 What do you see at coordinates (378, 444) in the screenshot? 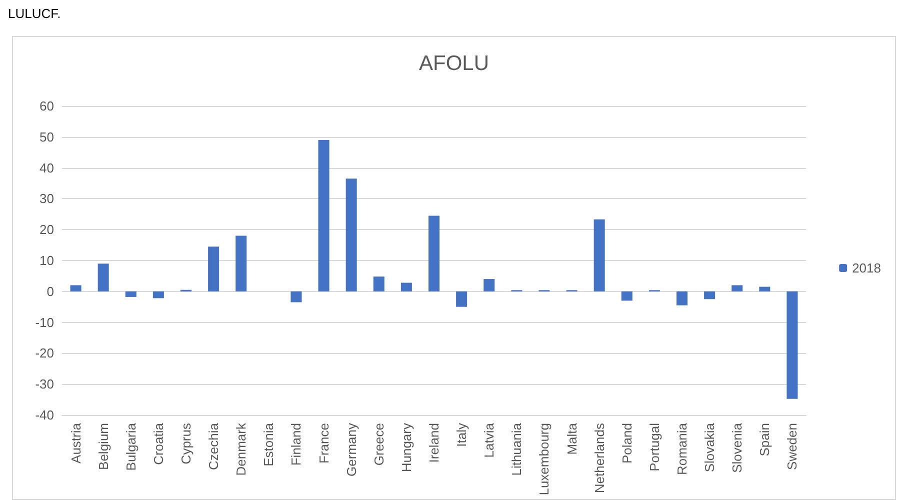
I see `x-tick-label: Greece` at bounding box center [378, 444].